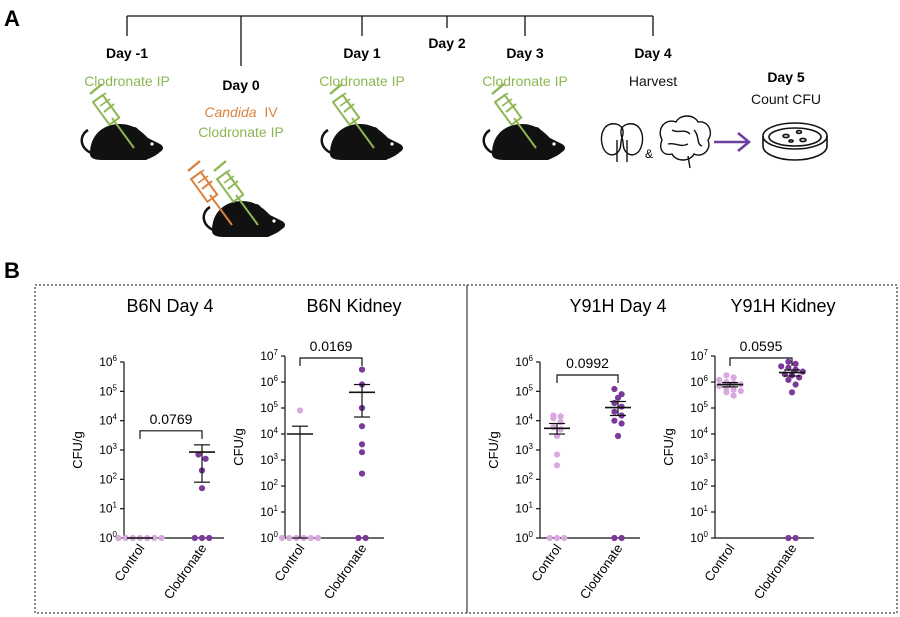 This screenshot has width=900, height=617. What do you see at coordinates (127, 53) in the screenshot?
I see `day-minus1-label: Day -1` at bounding box center [127, 53].